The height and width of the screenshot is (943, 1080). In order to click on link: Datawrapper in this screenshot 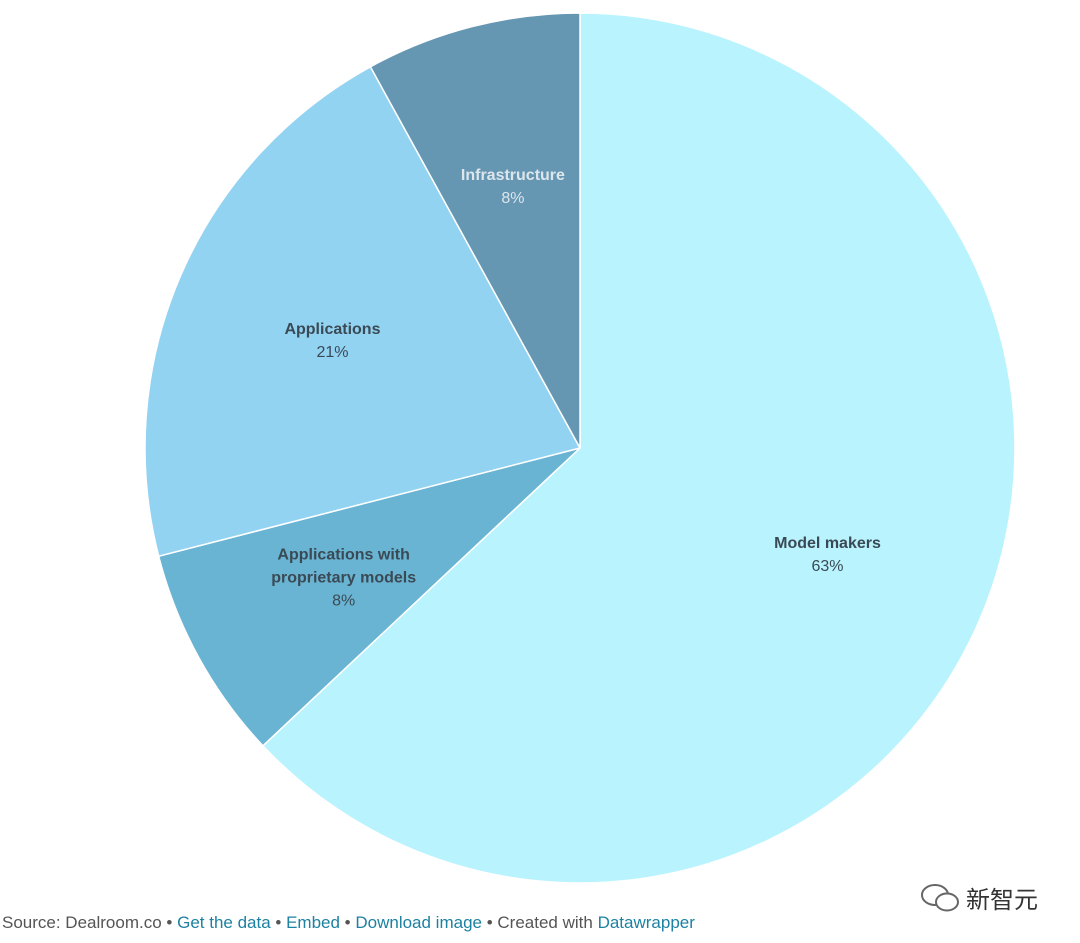, I will do `click(646, 922)`.